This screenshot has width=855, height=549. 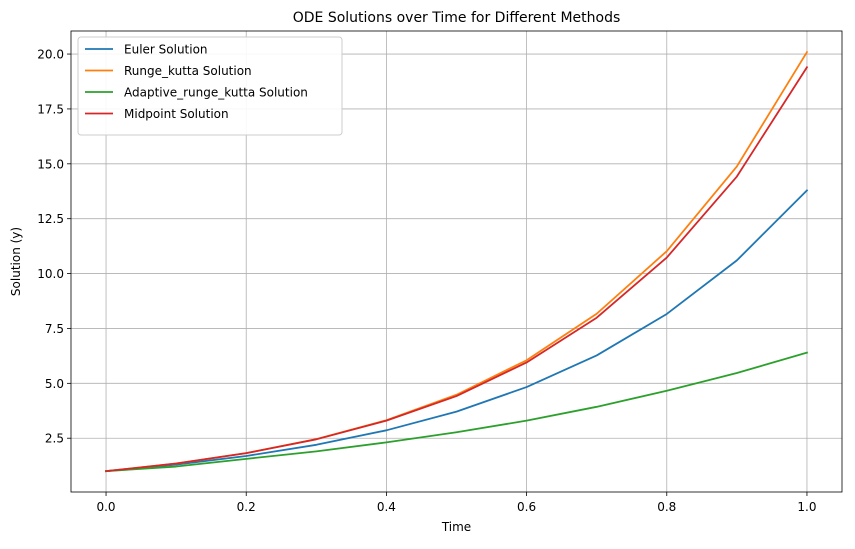 I want to click on y-tick-label: 5.0, so click(x=54, y=384).